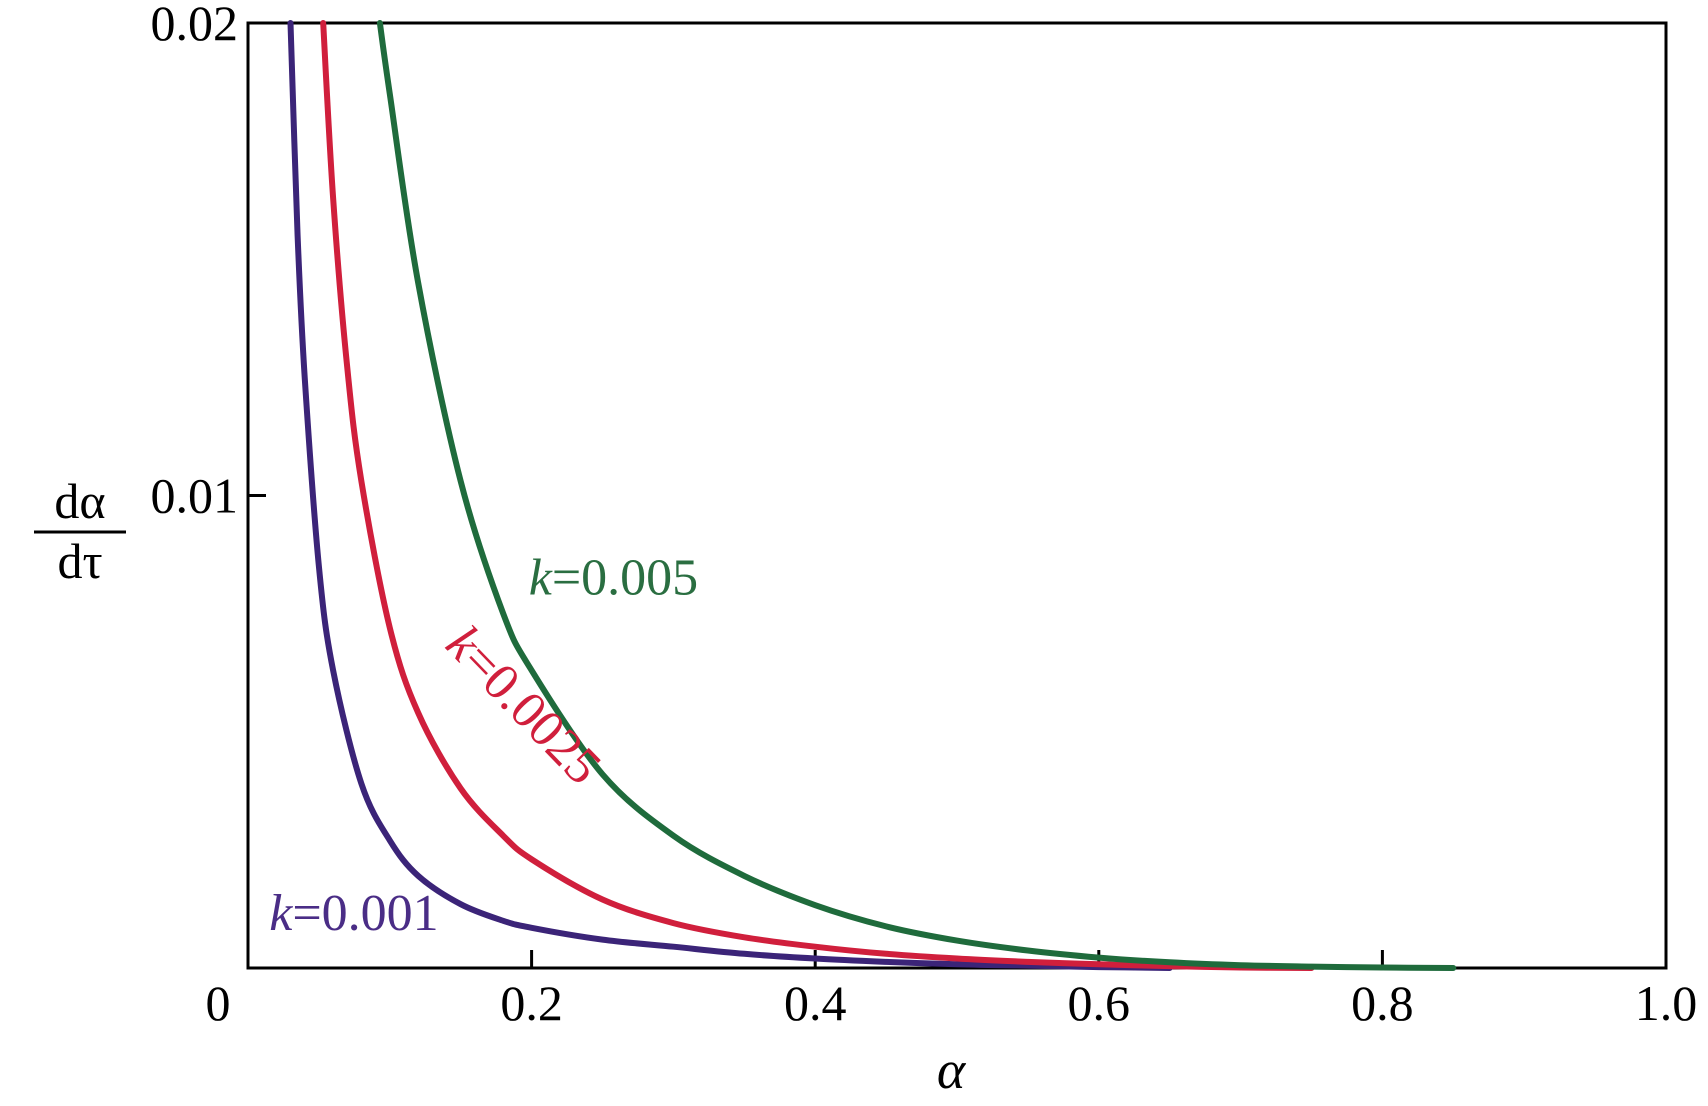  I want to click on x-axis-title: α, so click(952, 1070).